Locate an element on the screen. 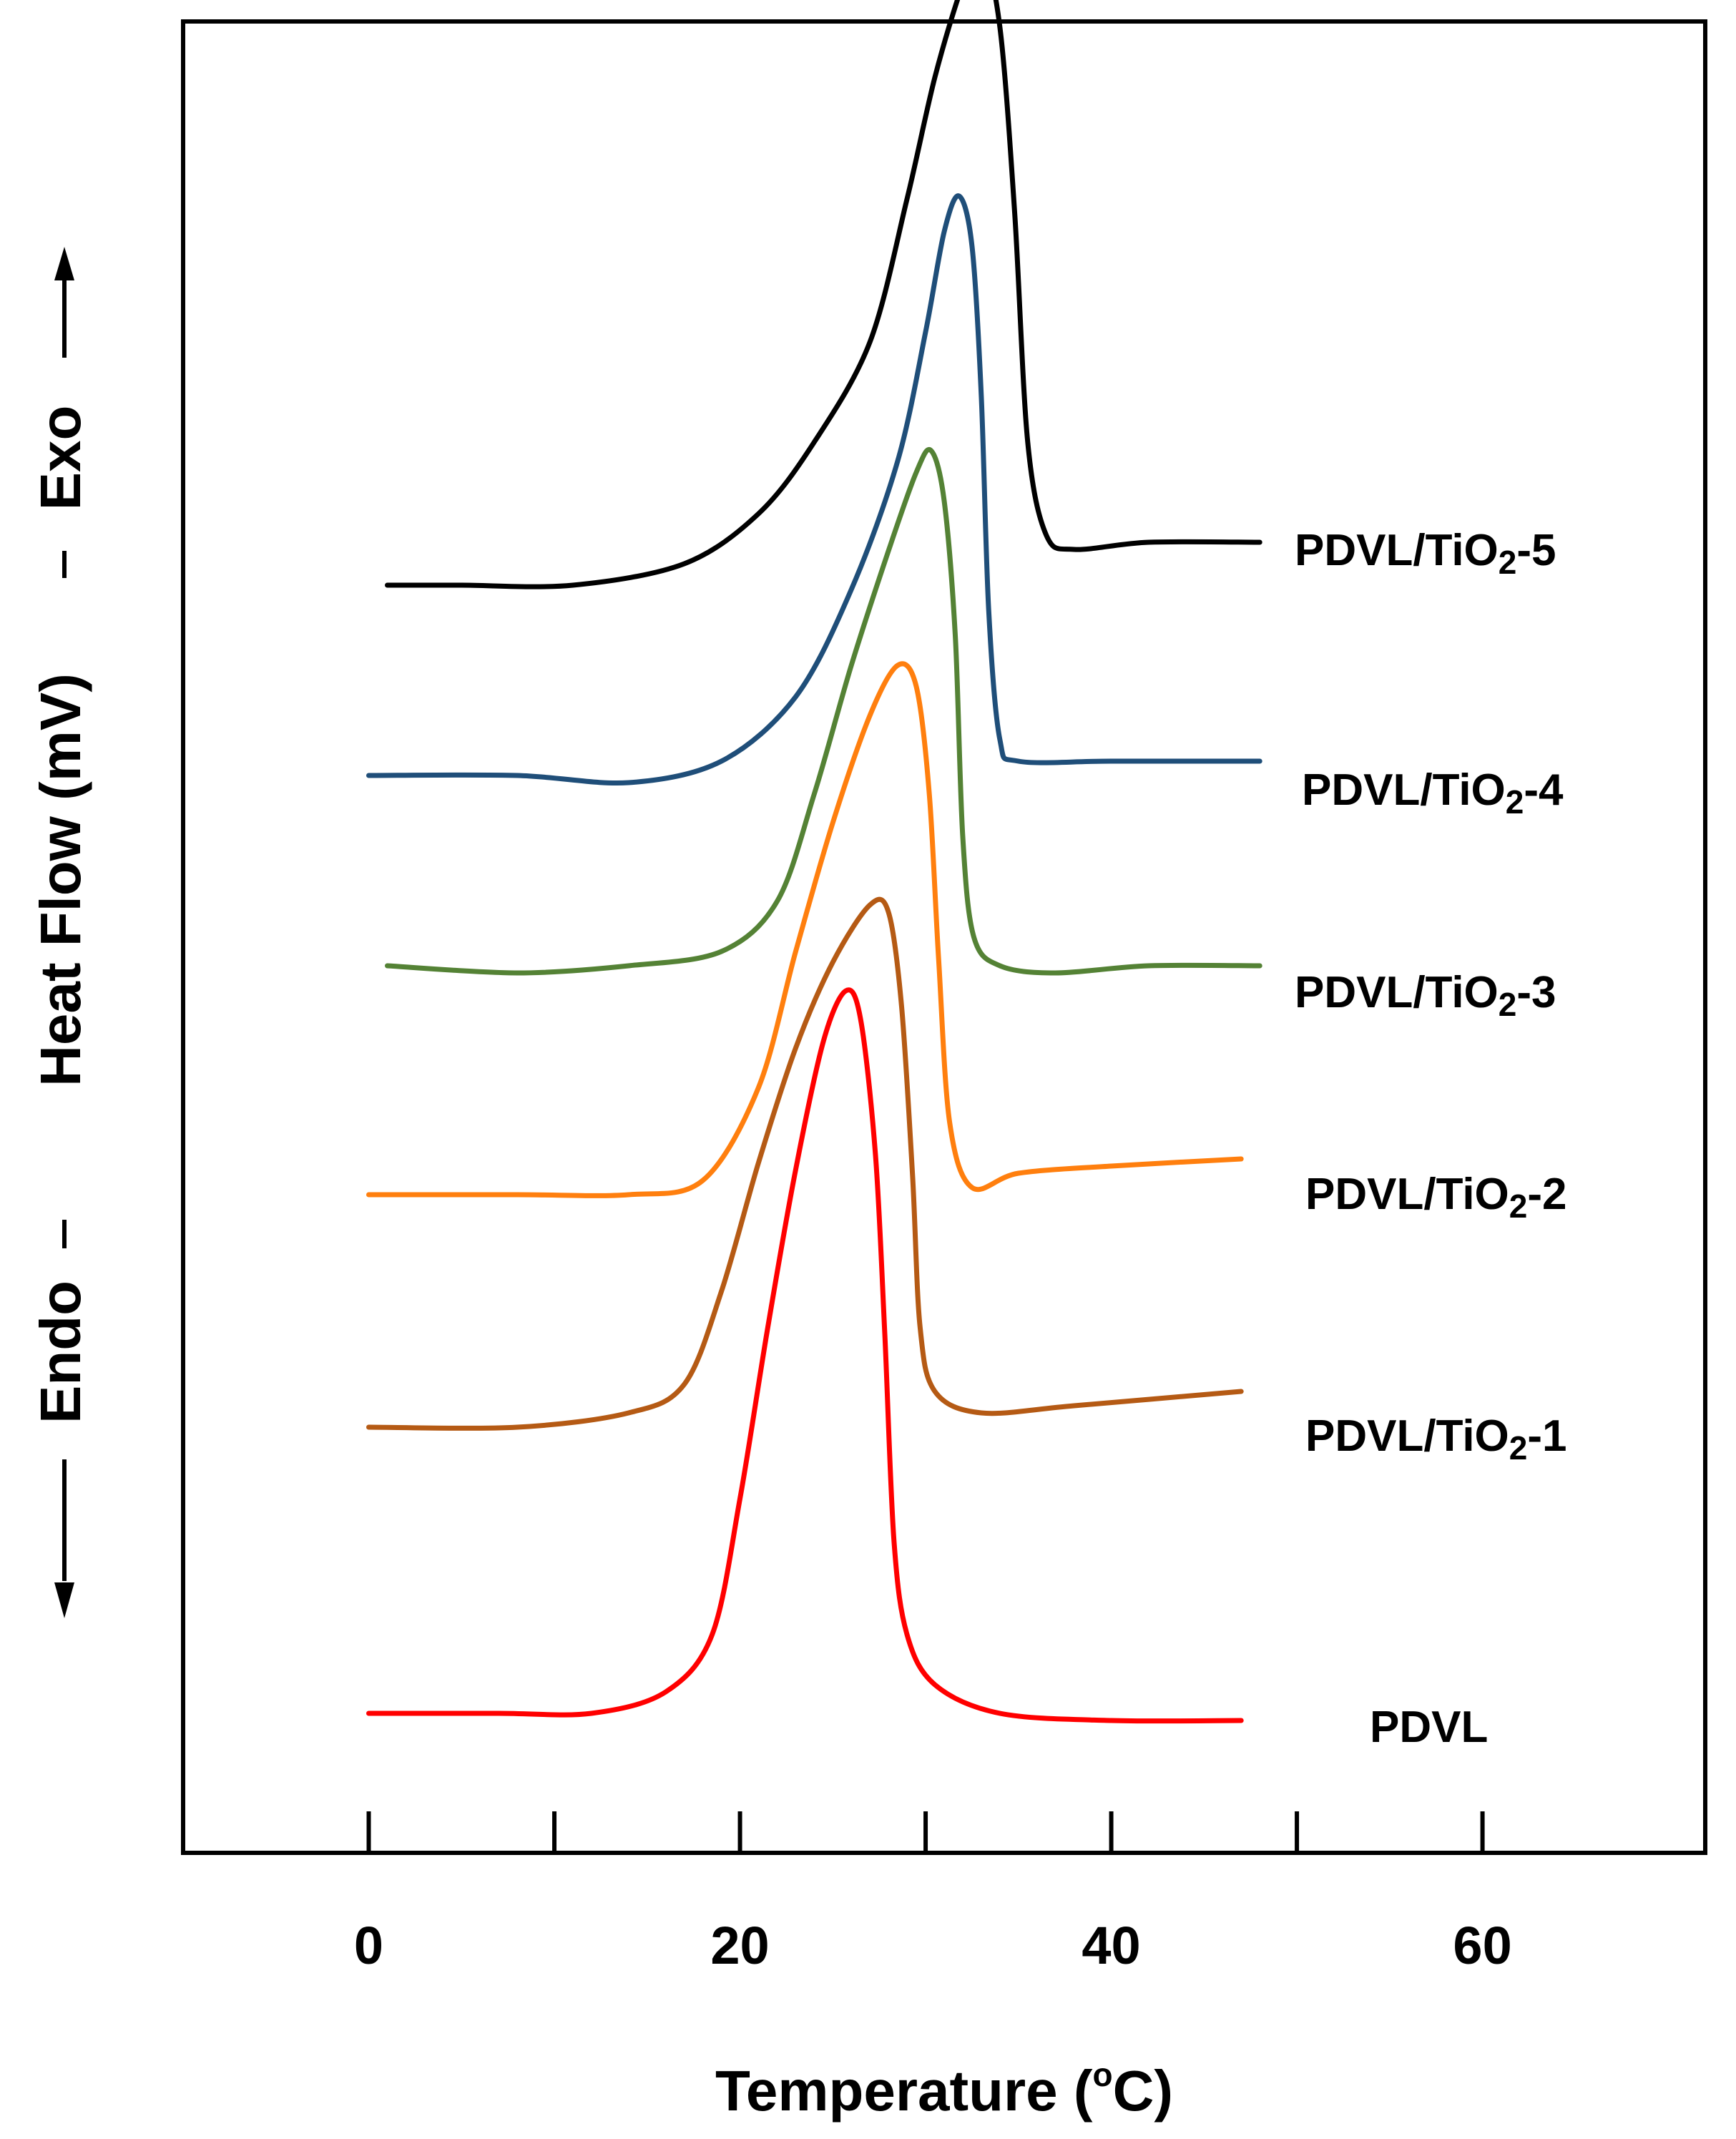 Image resolution: width=1736 pixels, height=2139 pixels. endo-arrow-down-icon is located at coordinates (64, 1600).